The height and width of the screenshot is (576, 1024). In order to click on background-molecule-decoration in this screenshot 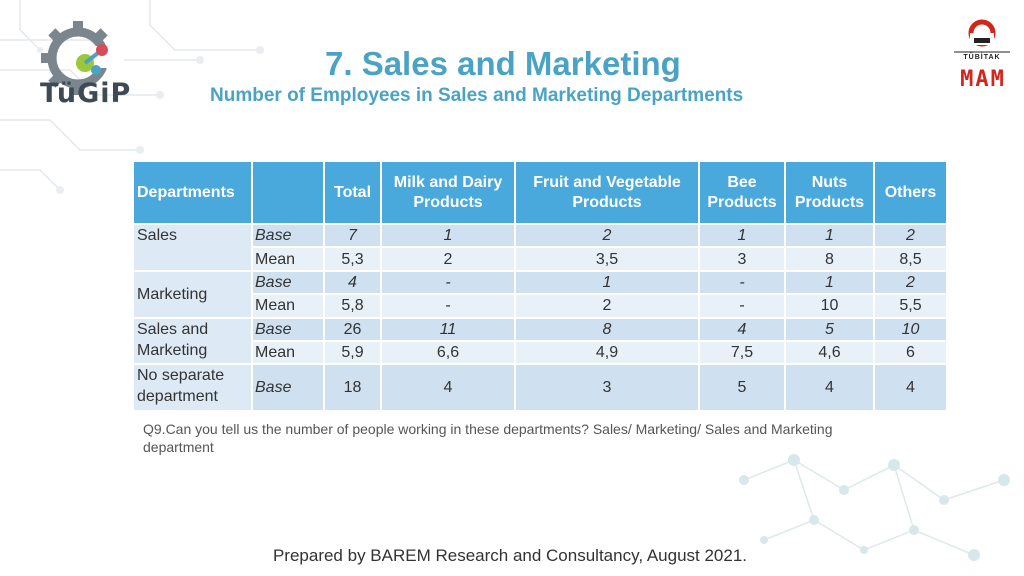, I will do `click(874, 507)`.